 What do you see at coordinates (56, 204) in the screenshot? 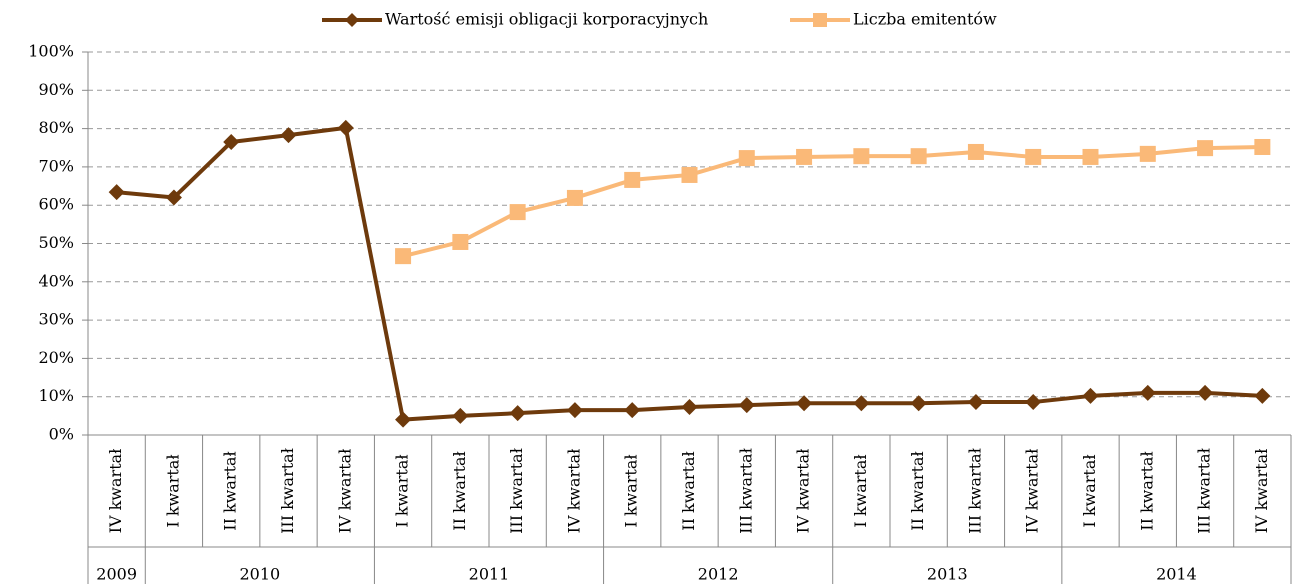
I see `y-tick-label: 60%` at bounding box center [56, 204].